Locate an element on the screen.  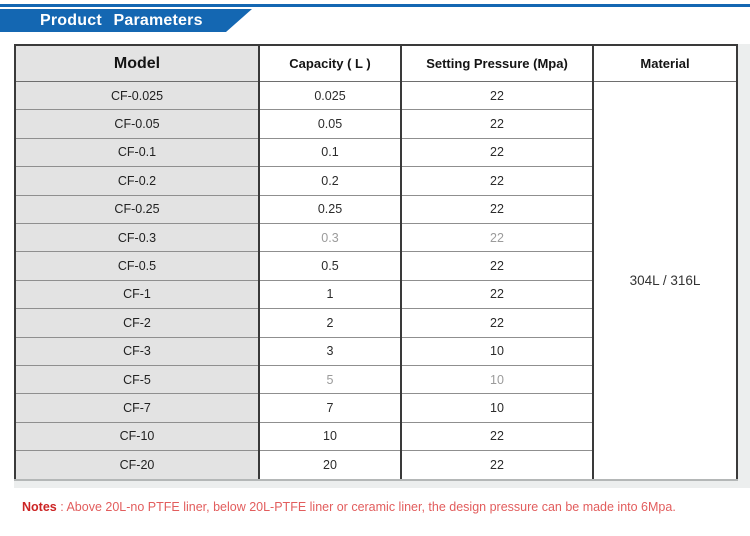
table-row: CF-0.1 0.1 22 is located at coordinates (375, 152).